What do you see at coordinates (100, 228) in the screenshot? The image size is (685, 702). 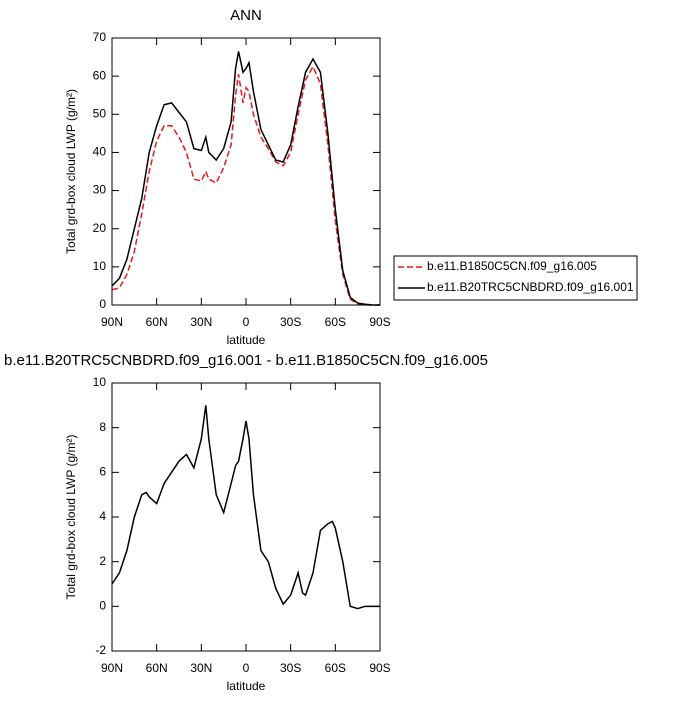 I see `y-tick-label: 20` at bounding box center [100, 228].